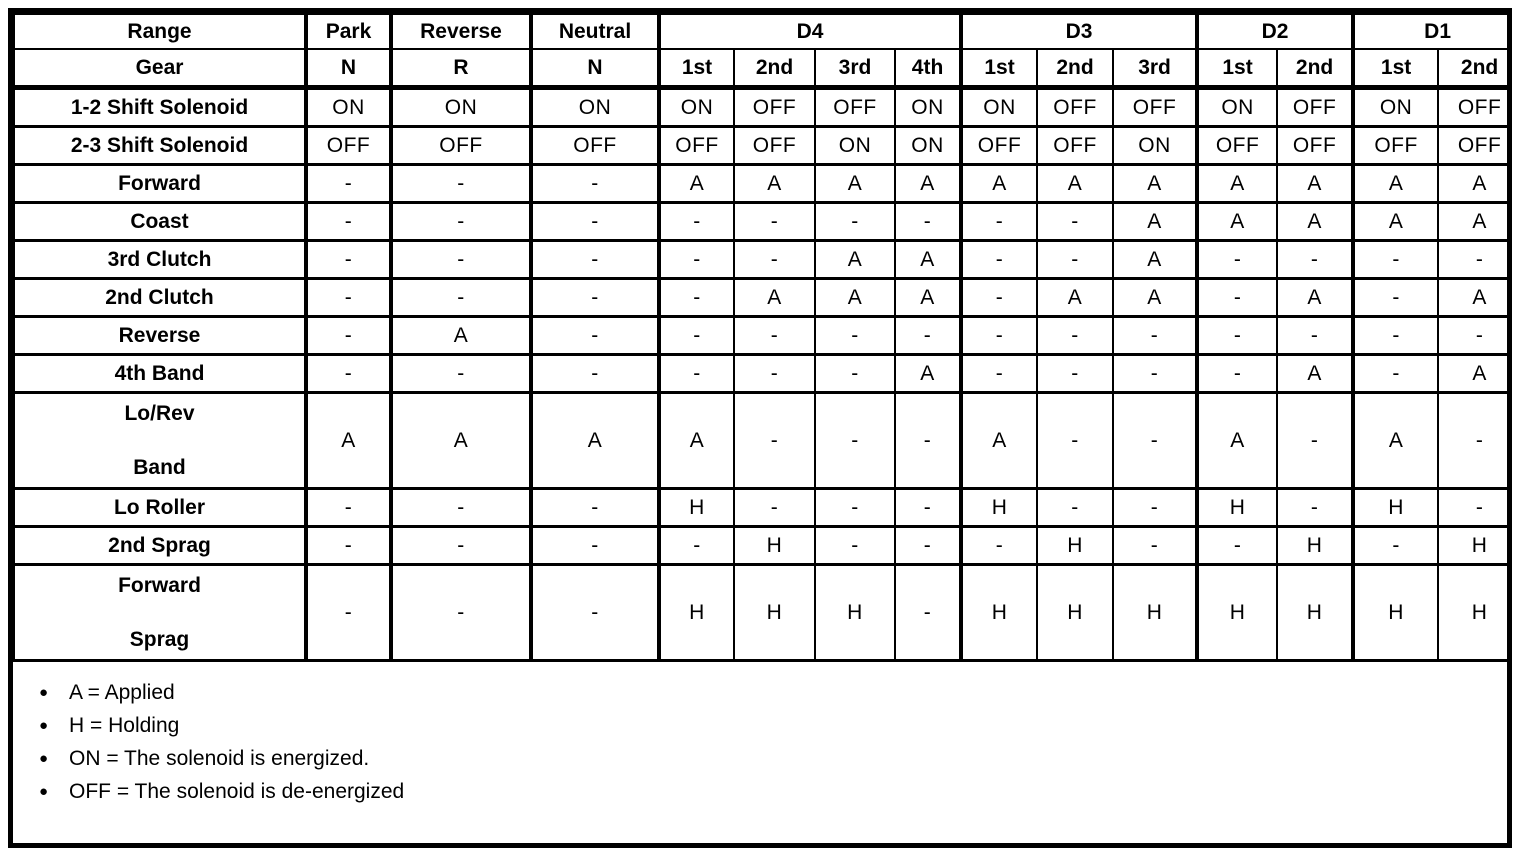 The height and width of the screenshot is (856, 1520). What do you see at coordinates (160, 145) in the screenshot?
I see `row-label-2-3-shift-solenoid: 2-3 Shift Solenoid` at bounding box center [160, 145].